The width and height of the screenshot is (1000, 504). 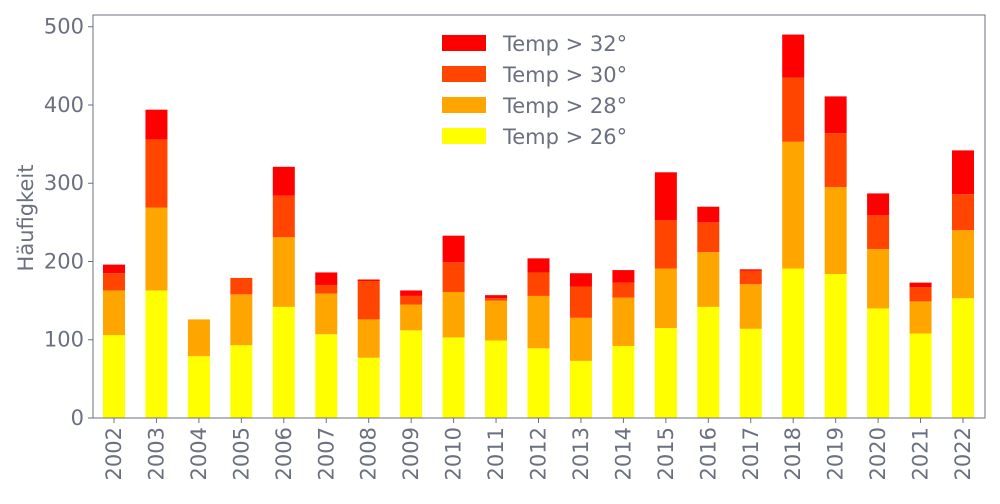 I want to click on x-tick-label: 2017, so click(x=751, y=453).